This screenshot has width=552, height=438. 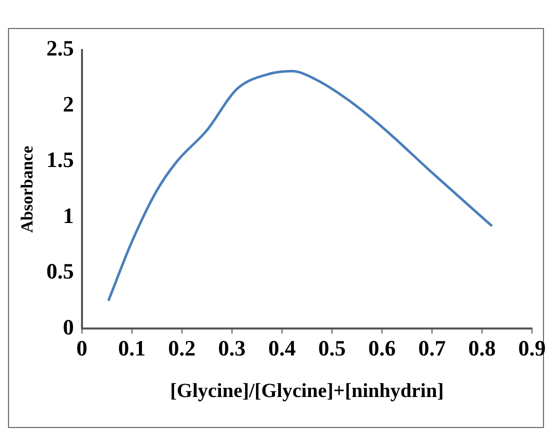 I want to click on x-tick-label: 0.7, so click(x=432, y=347).